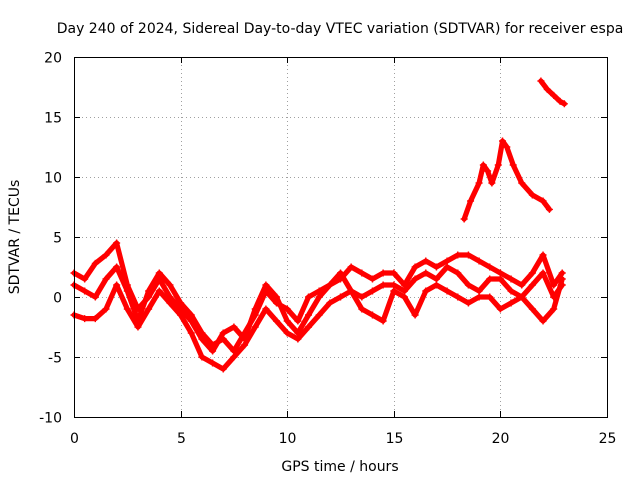  I want to click on x-tick-label: 10, so click(288, 439).